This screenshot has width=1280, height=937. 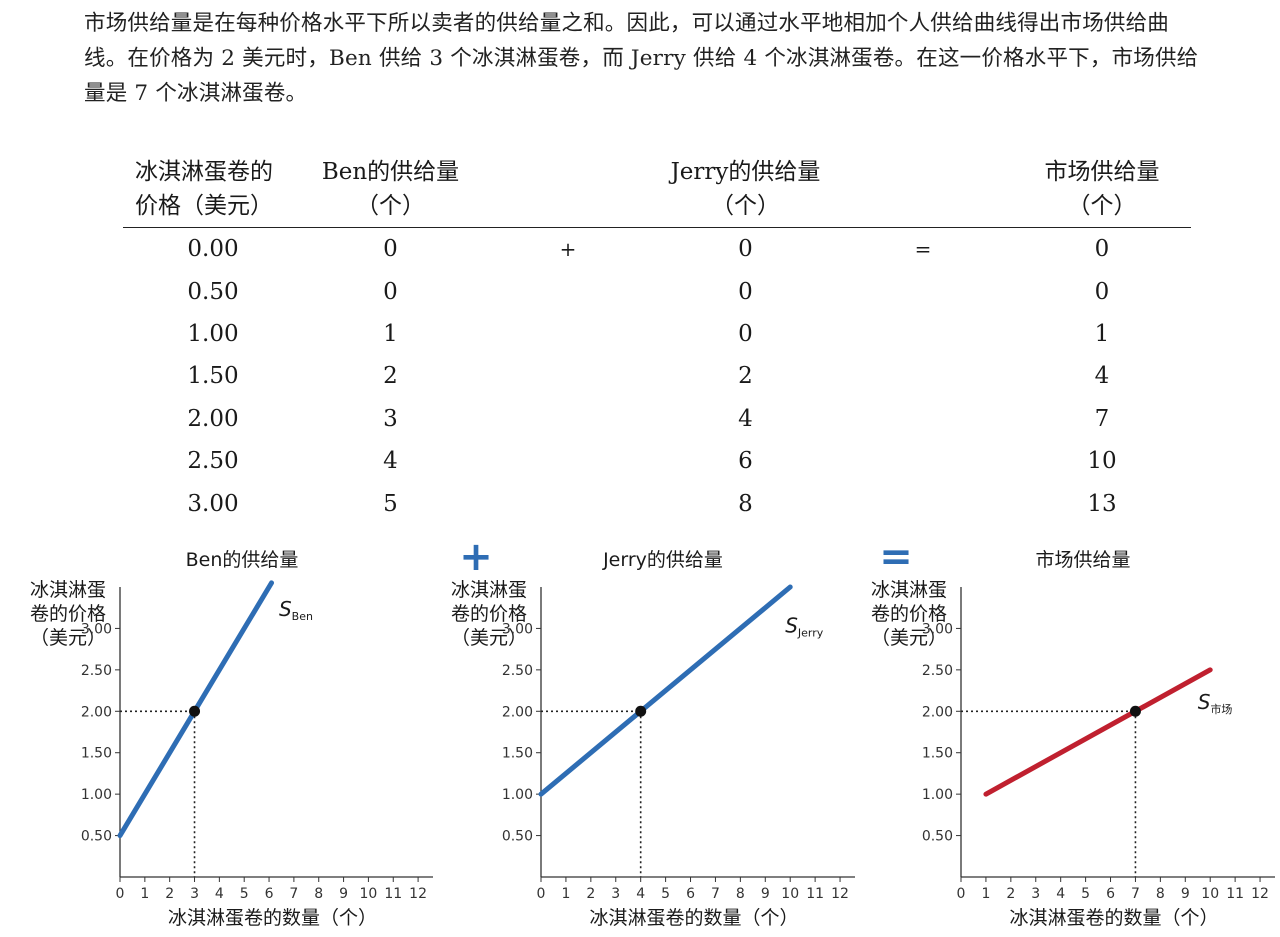 I want to click on ben-quantity-cell: 0, so click(x=390, y=291).